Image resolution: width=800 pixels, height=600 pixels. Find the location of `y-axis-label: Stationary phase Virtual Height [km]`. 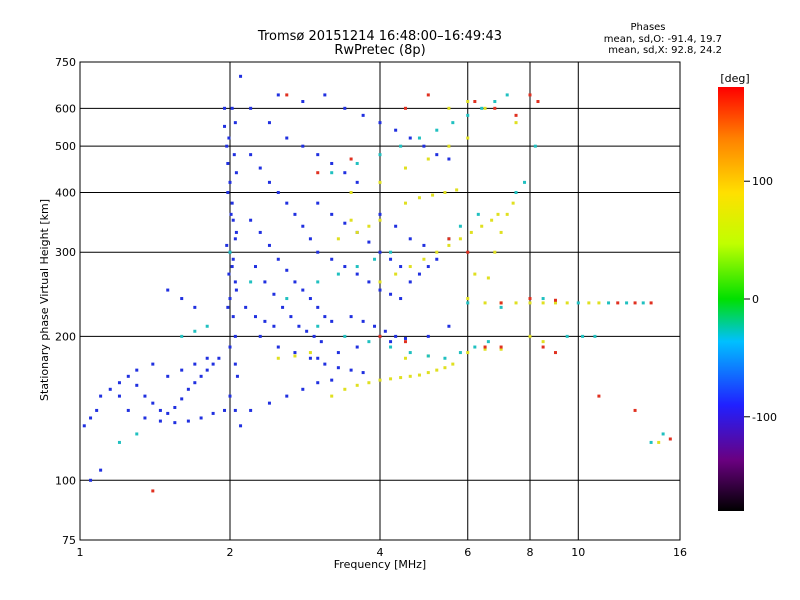

y-axis-label: Stationary phase Virtual Height [km] is located at coordinates (44, 300).